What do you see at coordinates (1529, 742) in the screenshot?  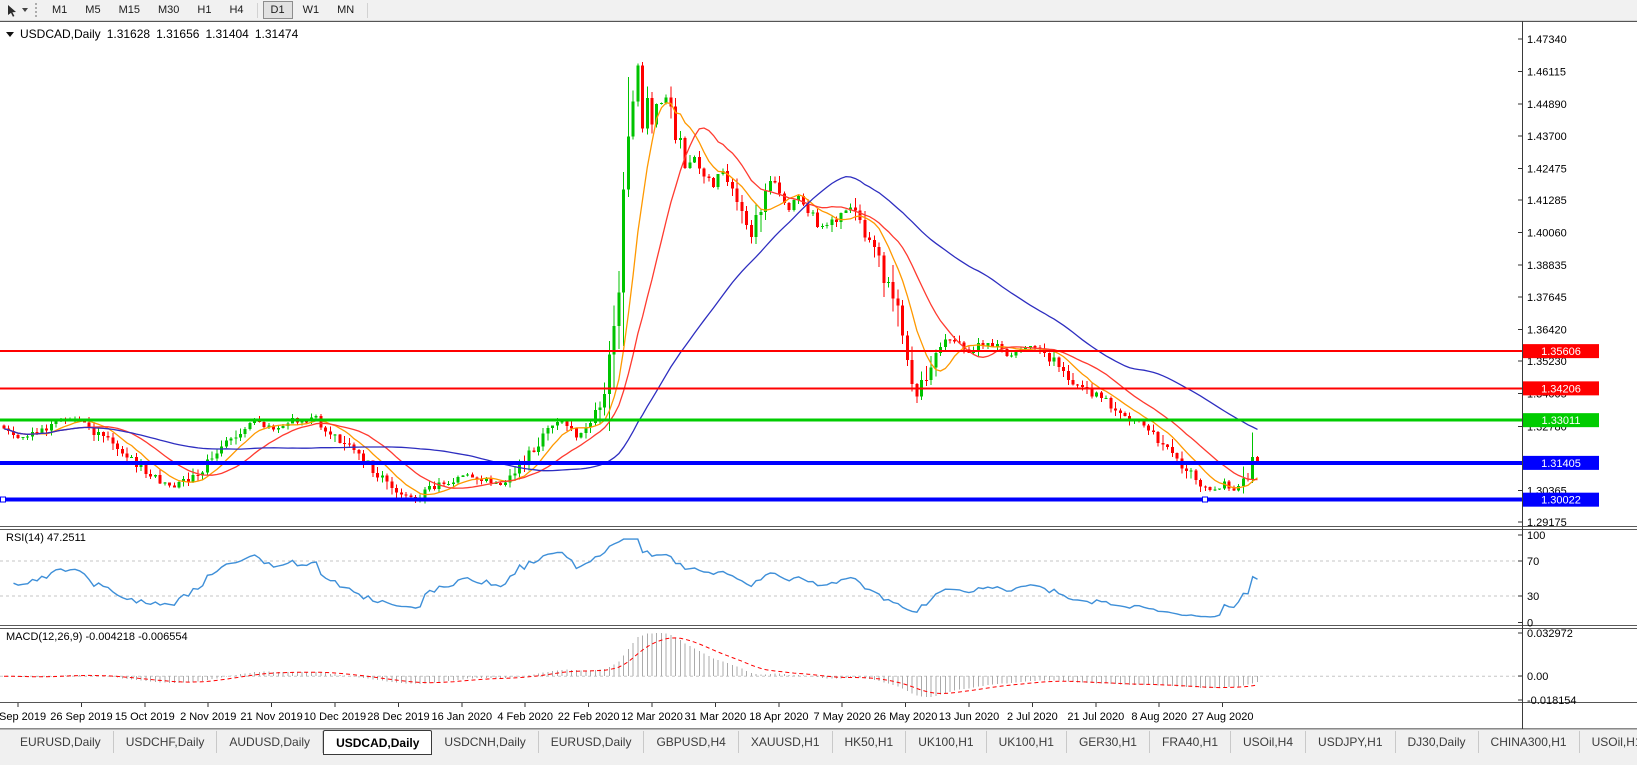 I see `chart-tab-china300-h1: CHINA300,H1` at bounding box center [1529, 742].